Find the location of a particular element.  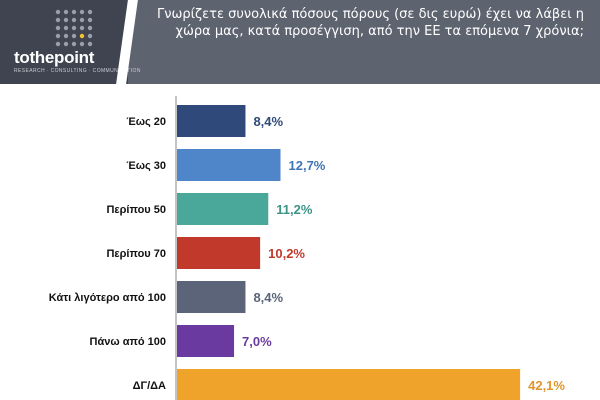

logo-tagline: RESEARCH · CONSULTING · COMMUNICATION is located at coordinates (77, 71).